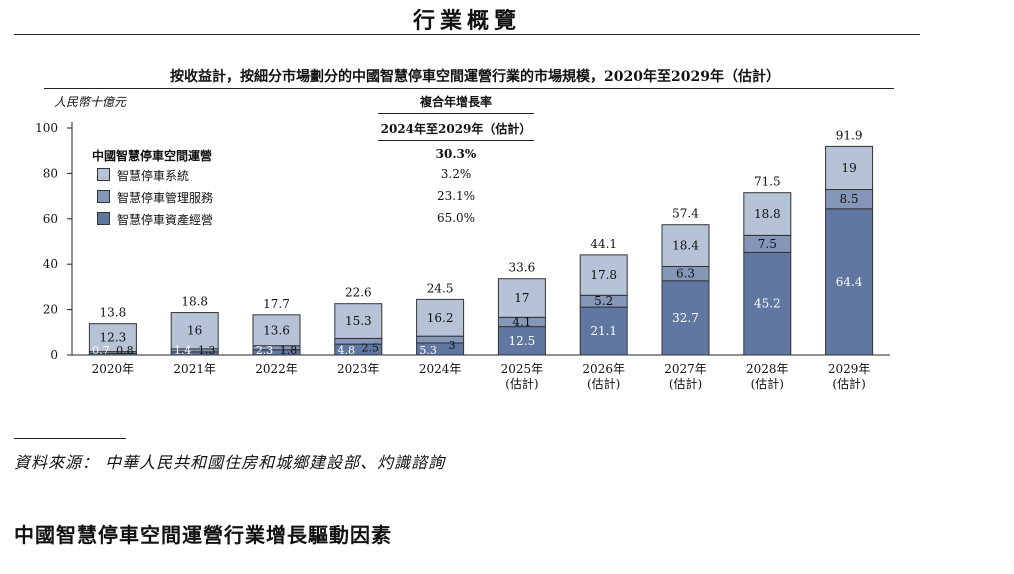 This screenshot has width=1014, height=574. What do you see at coordinates (50, 173) in the screenshot?
I see `y-tick-label: 80` at bounding box center [50, 173].